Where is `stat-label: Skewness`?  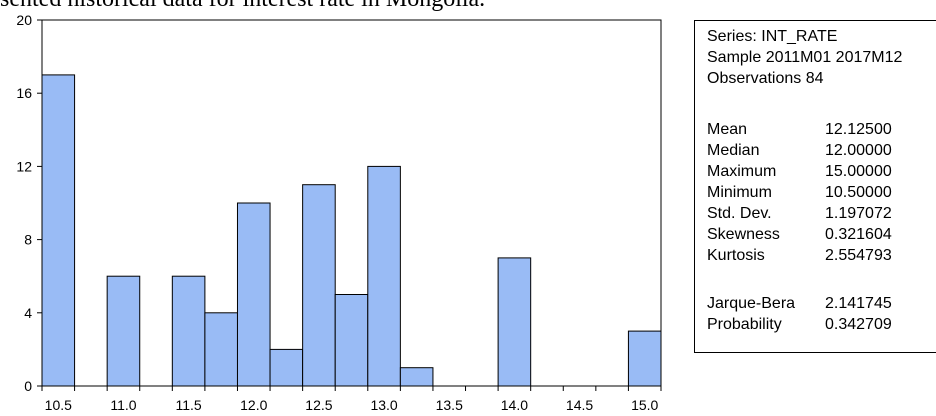
stat-label: Skewness is located at coordinates (743, 234).